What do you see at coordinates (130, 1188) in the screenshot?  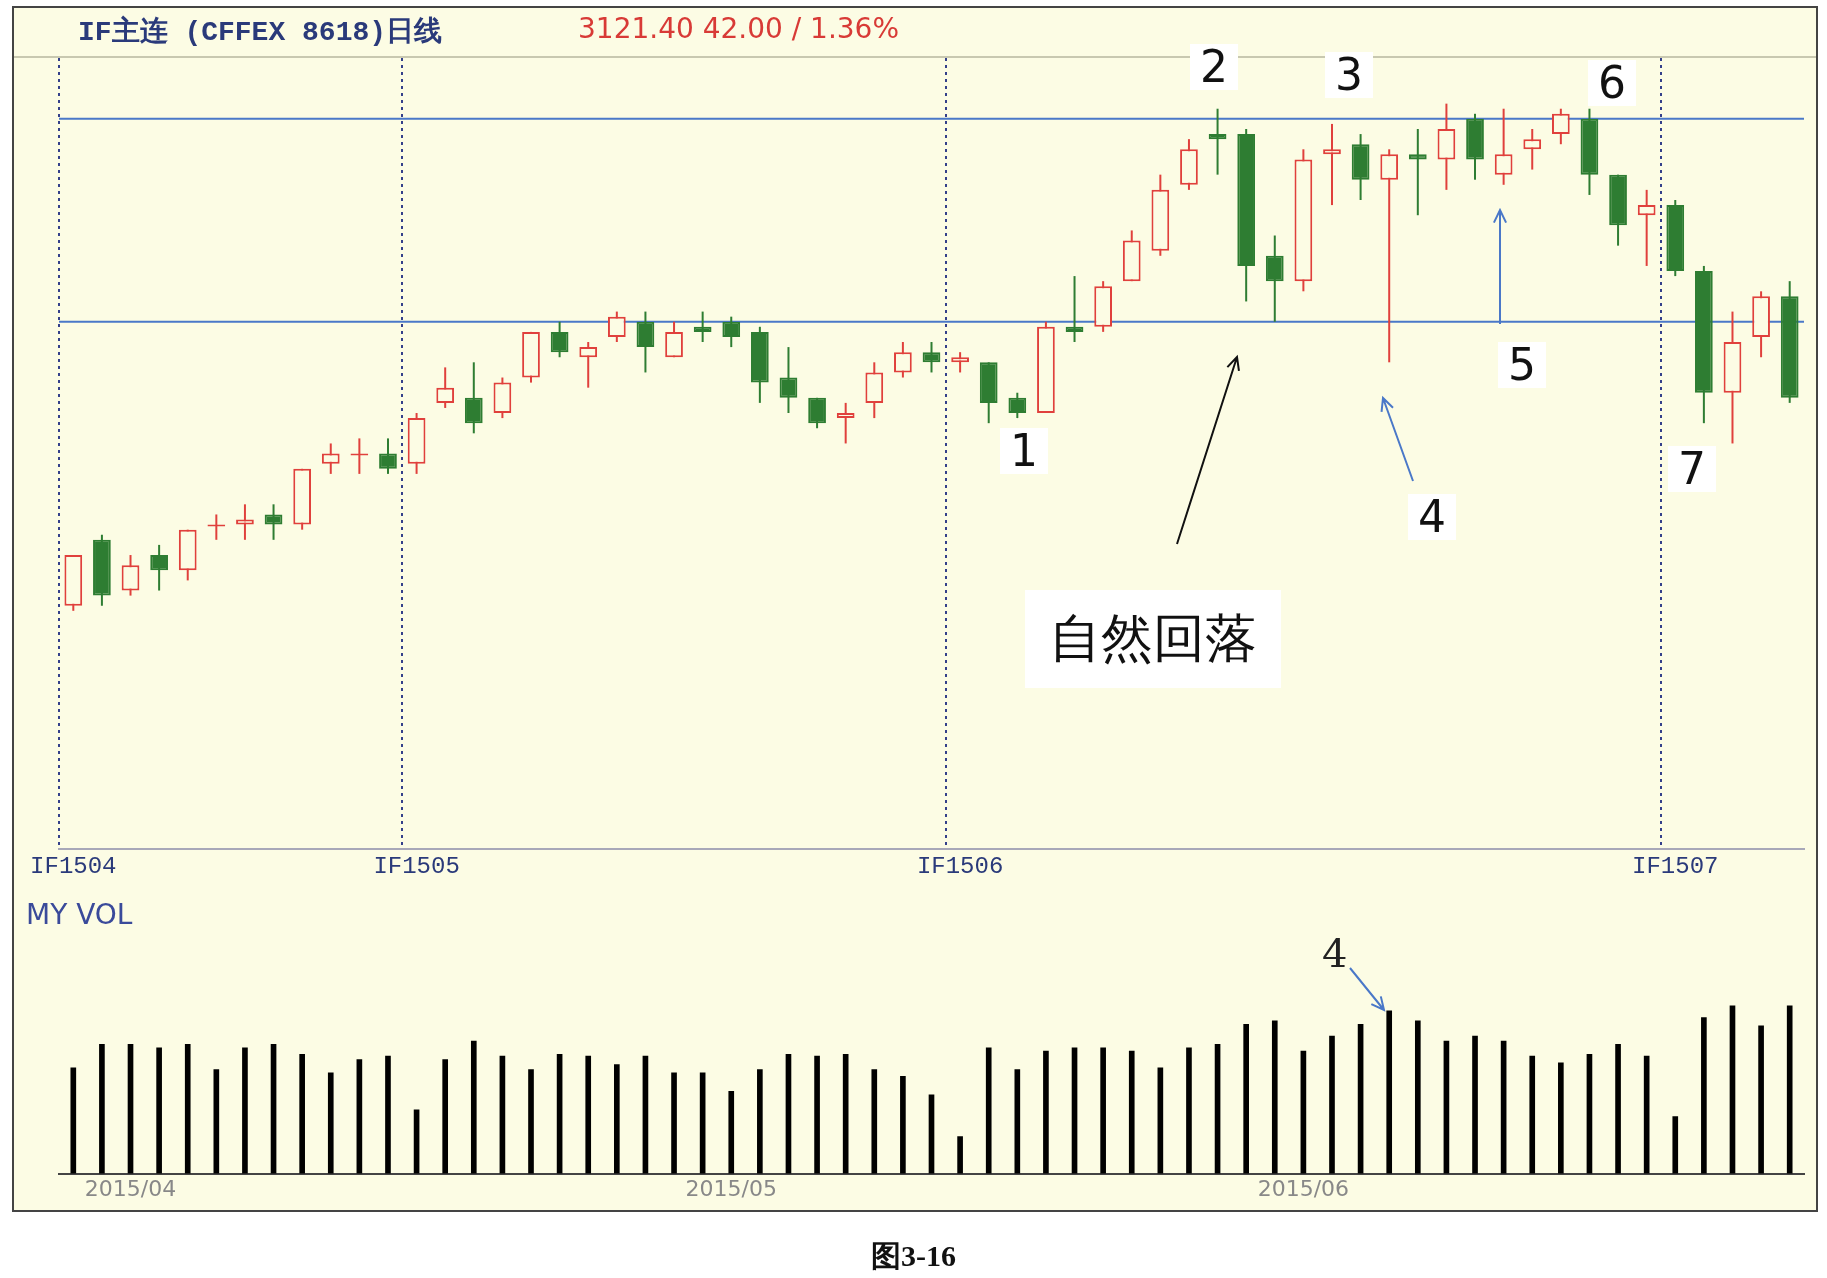 I see `x-tick-label: 2015/04` at bounding box center [130, 1188].